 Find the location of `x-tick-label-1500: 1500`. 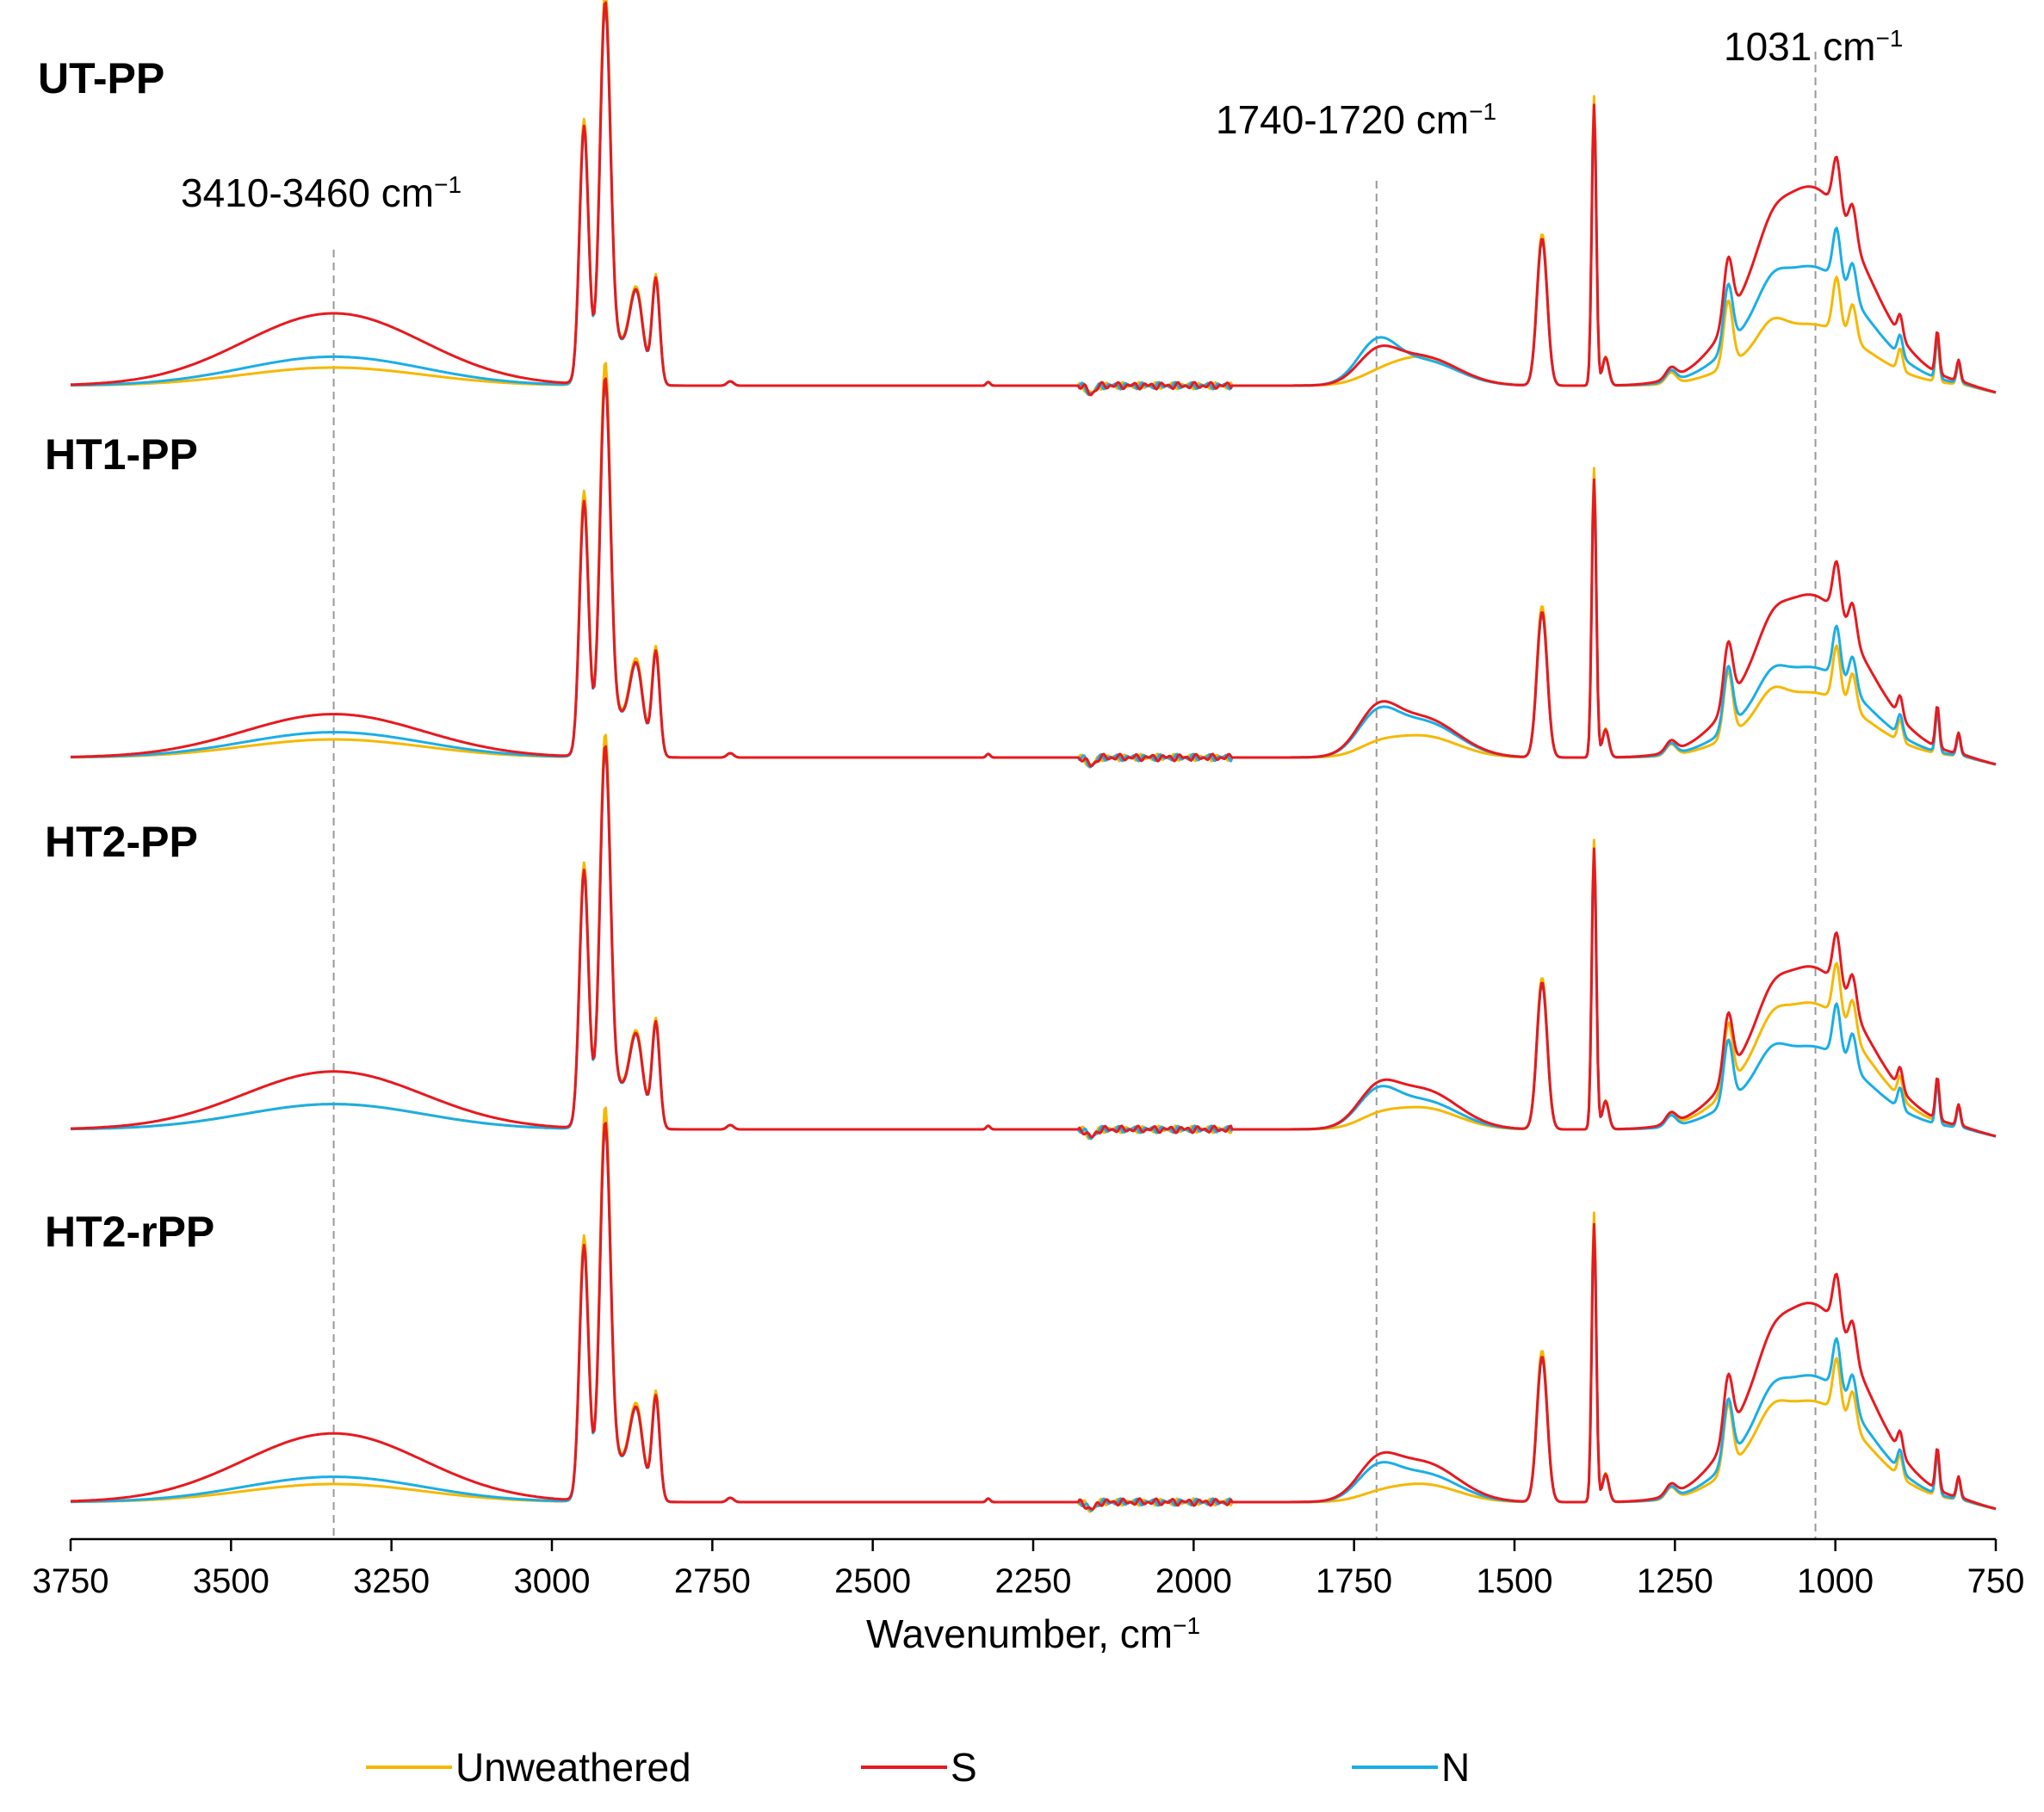

x-tick-label-1500: 1500 is located at coordinates (1515, 1581).